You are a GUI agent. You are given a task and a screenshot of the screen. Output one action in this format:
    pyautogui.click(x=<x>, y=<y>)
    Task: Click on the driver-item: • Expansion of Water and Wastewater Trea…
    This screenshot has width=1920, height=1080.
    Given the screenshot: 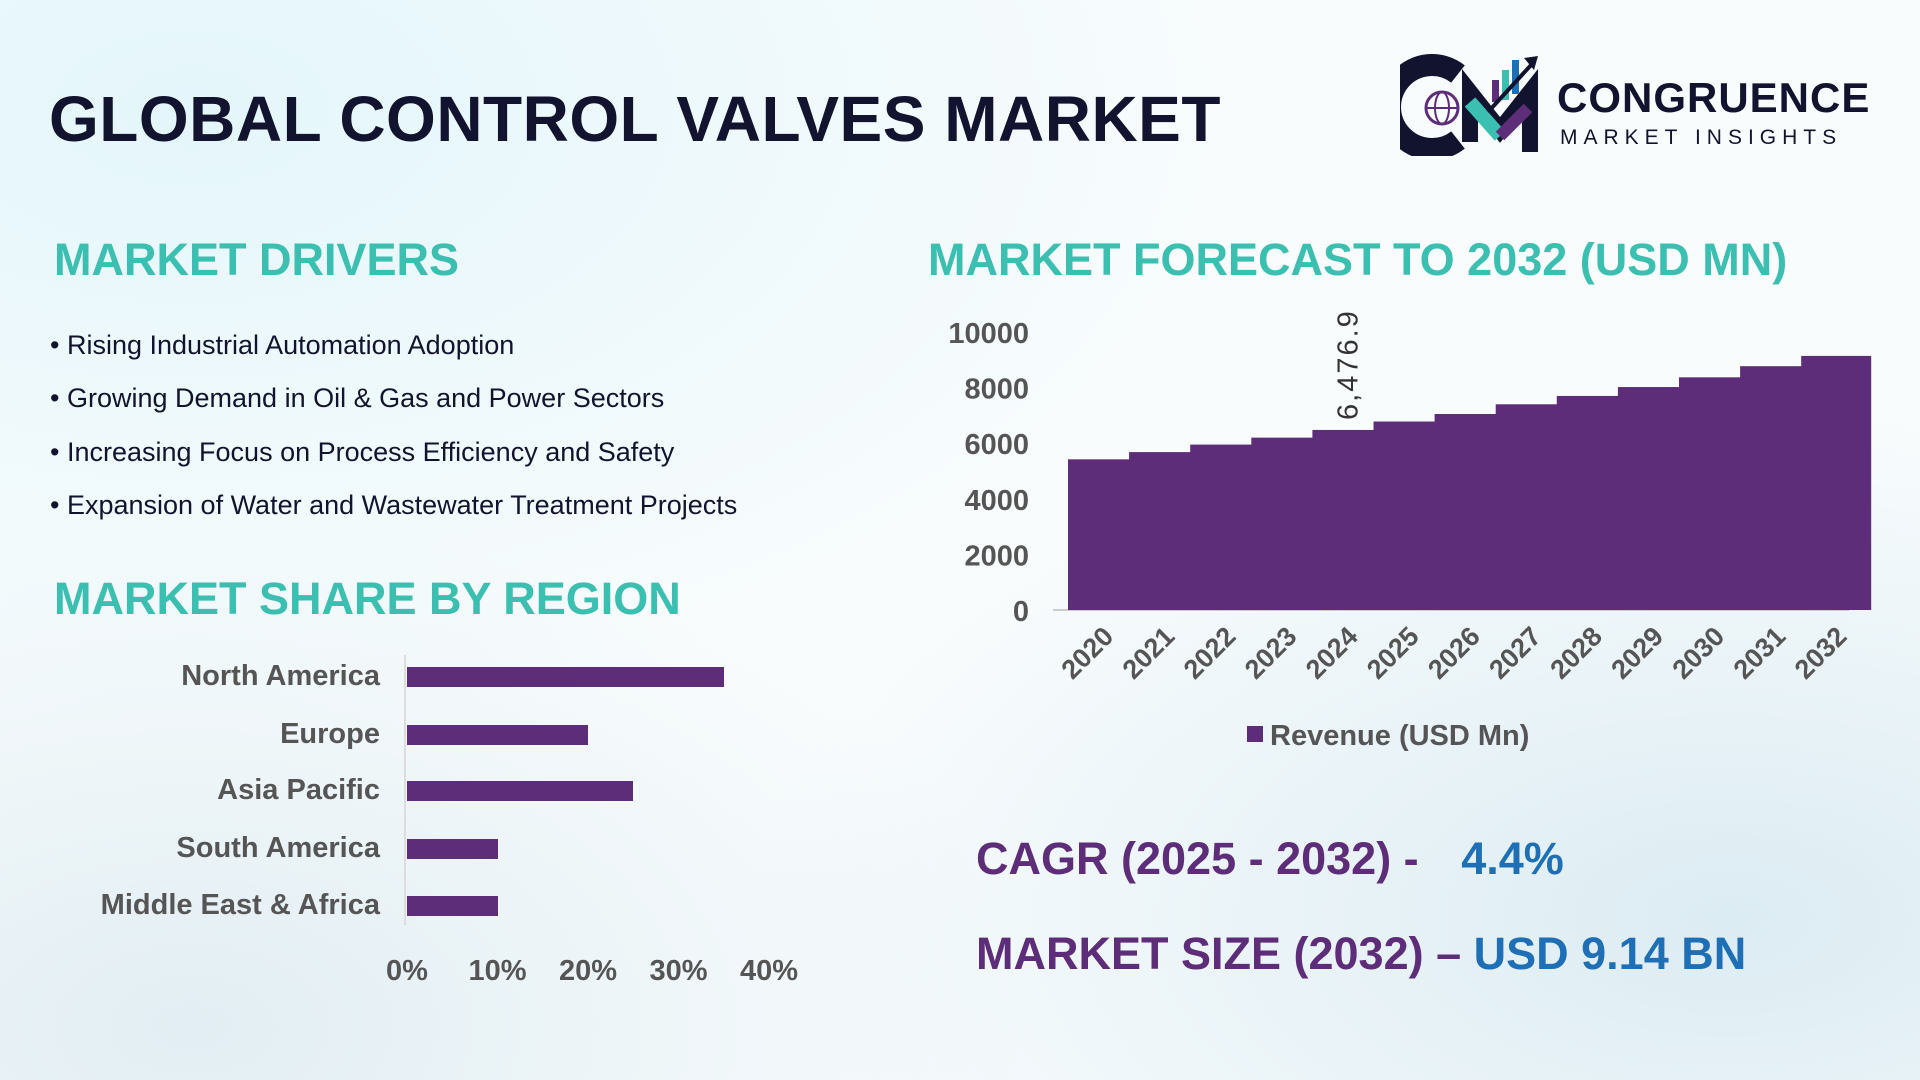 What is the action you would take?
    pyautogui.click(x=394, y=505)
    